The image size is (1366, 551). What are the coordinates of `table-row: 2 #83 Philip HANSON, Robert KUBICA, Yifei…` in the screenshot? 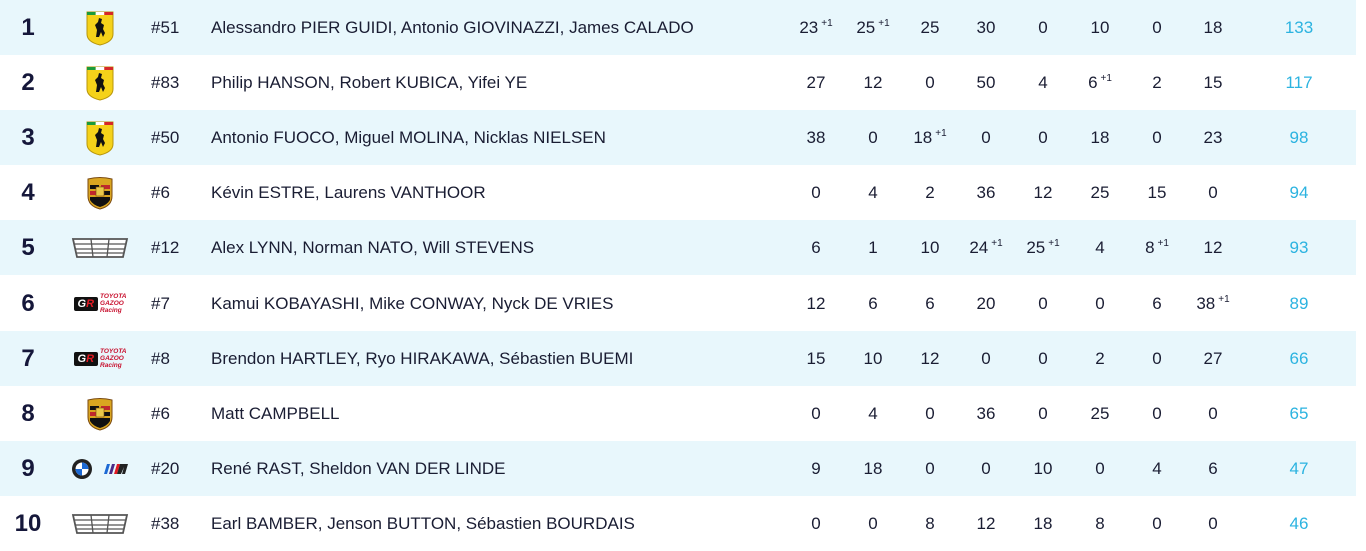 It's located at (678, 82).